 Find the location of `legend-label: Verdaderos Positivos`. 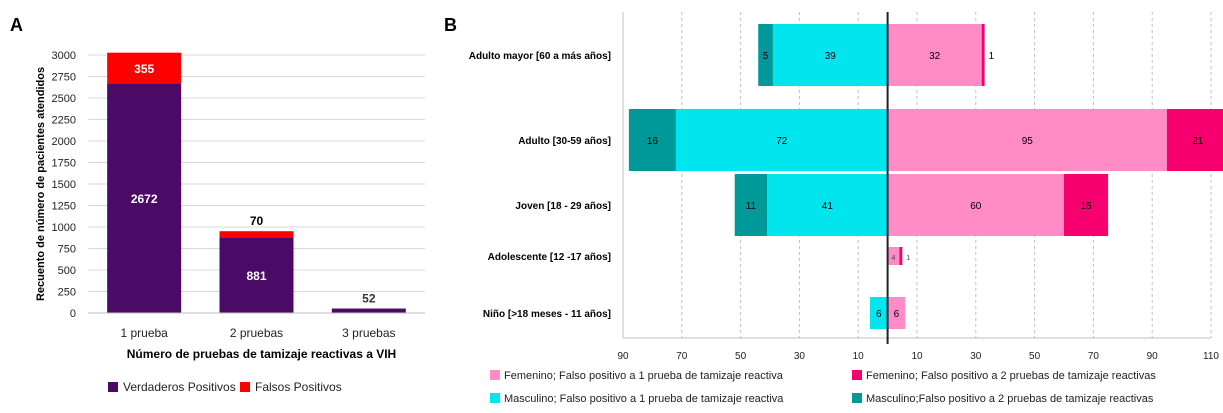

legend-label: Verdaderos Positivos is located at coordinates (179, 387).